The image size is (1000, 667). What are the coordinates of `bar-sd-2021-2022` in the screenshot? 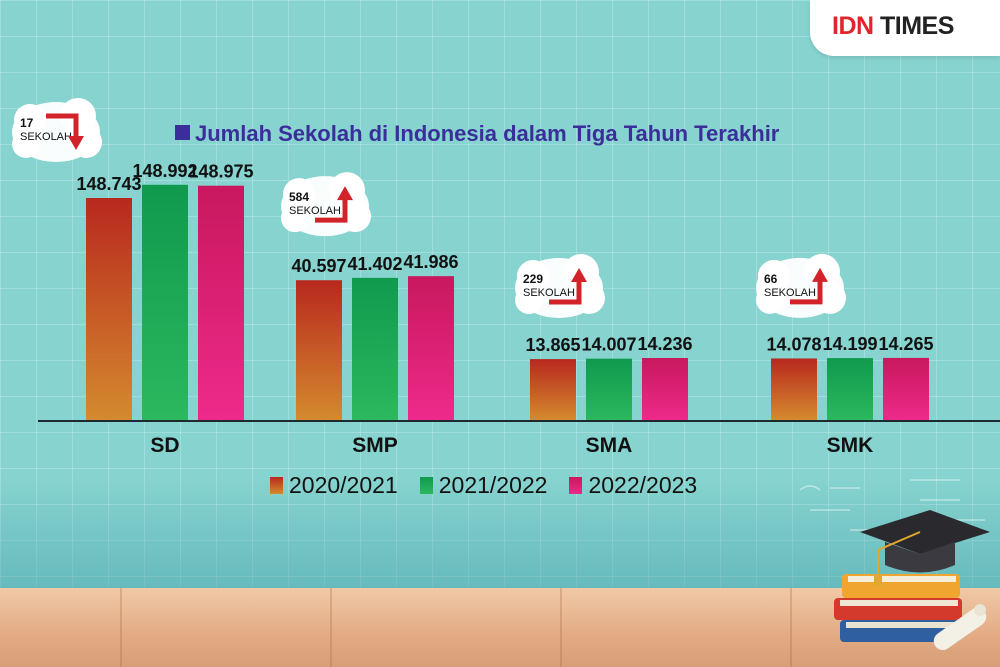 It's located at (165, 302).